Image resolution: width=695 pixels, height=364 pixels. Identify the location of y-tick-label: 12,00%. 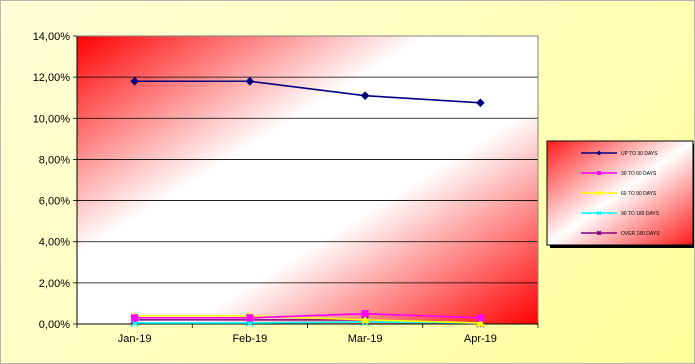
(52, 78).